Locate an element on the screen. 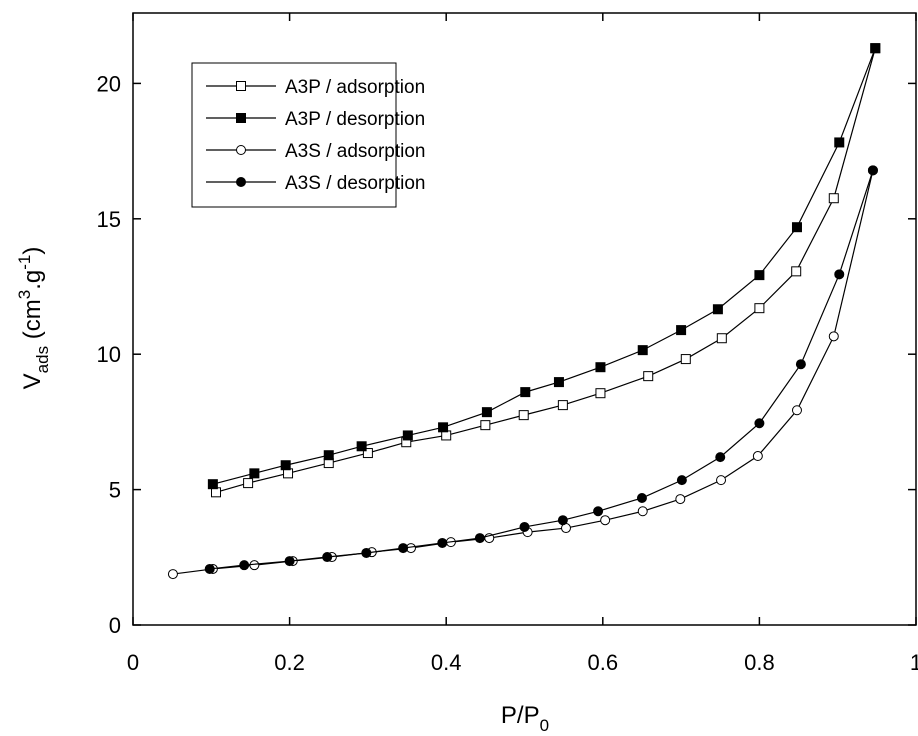 This screenshot has height=736, width=918. x-label: P/P0 is located at coordinates (525, 716).